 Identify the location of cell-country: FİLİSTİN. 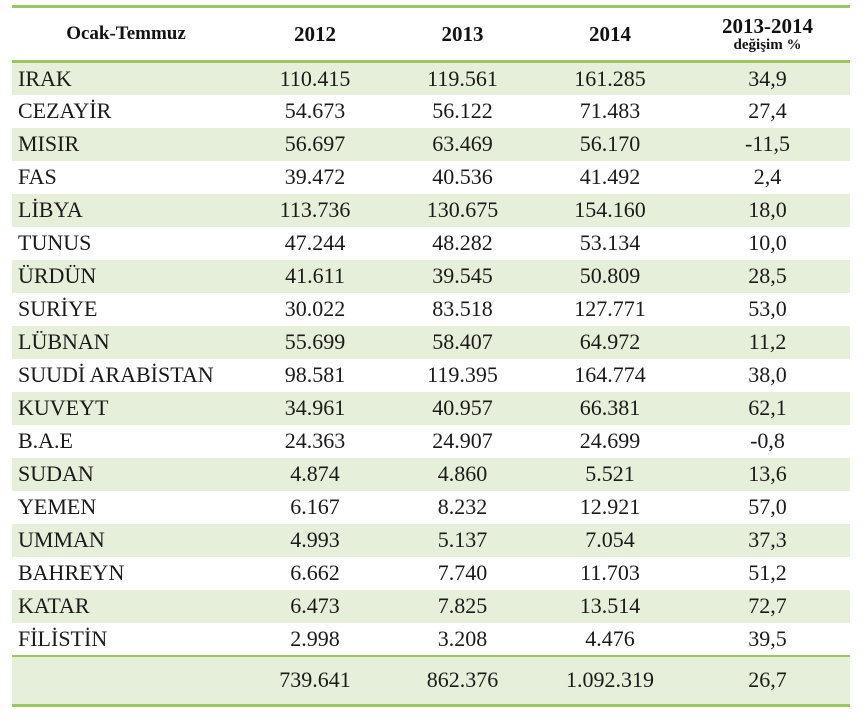
(63, 638).